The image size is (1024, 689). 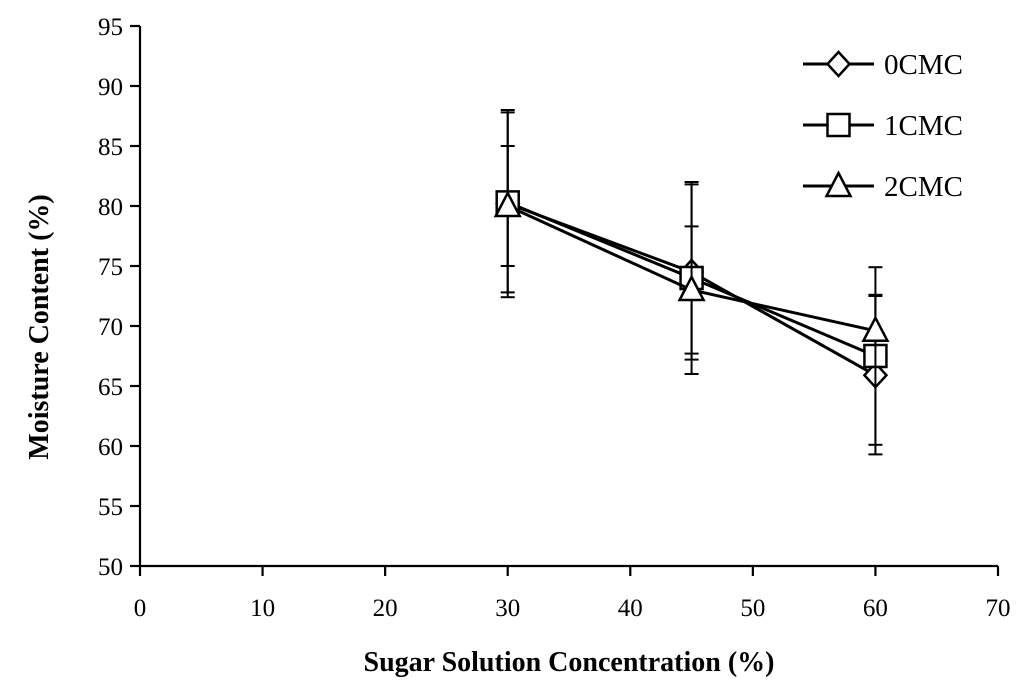 I want to click on x-tick-label: 0, so click(x=140, y=608).